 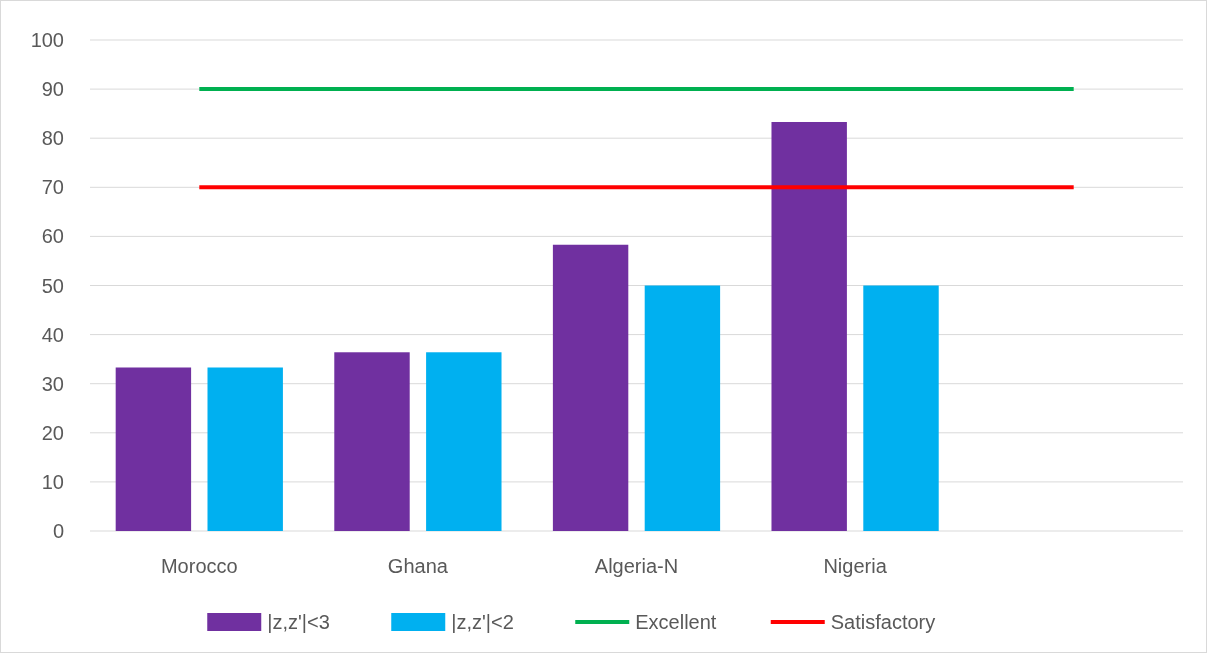 I want to click on x-tick-label: Ghana, so click(x=418, y=566).